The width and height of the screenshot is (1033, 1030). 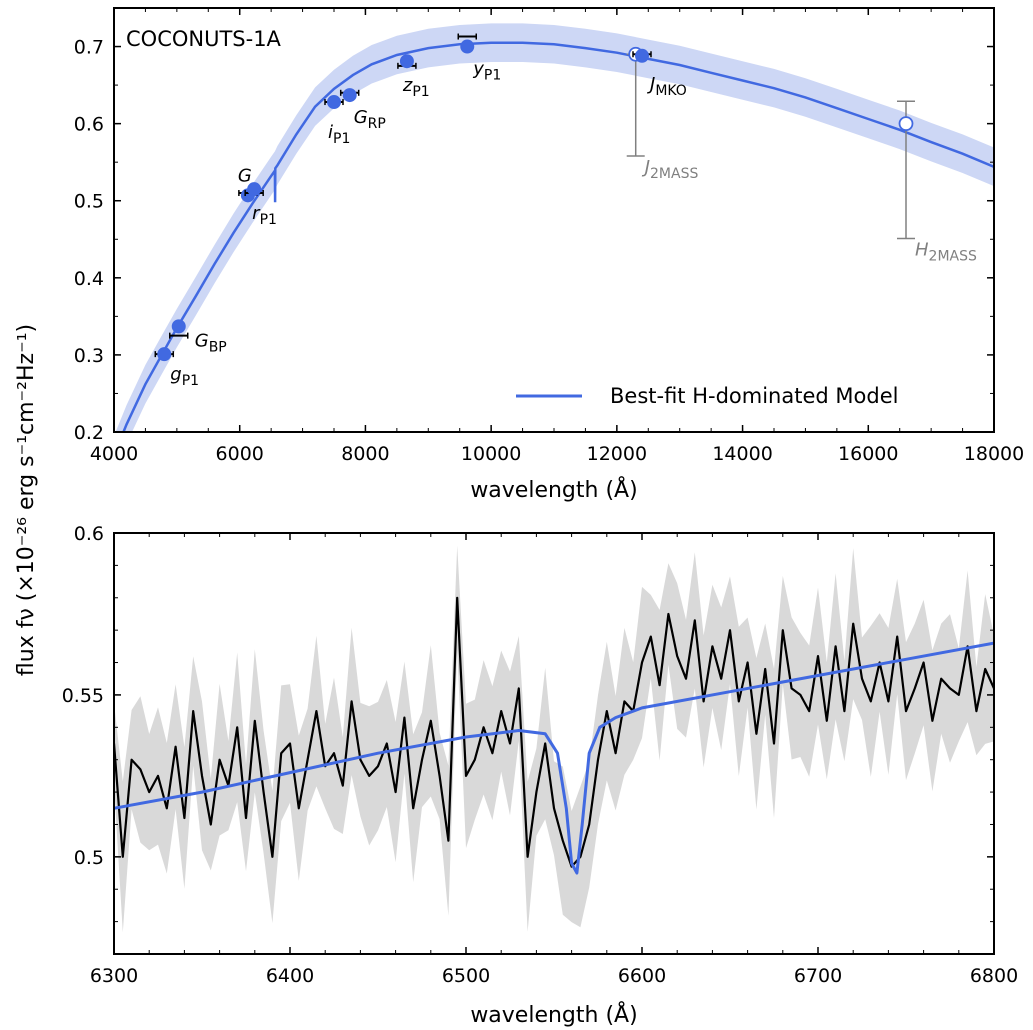 What do you see at coordinates (114, 976) in the screenshot?
I see `bottom-xtick-label: 6300` at bounding box center [114, 976].